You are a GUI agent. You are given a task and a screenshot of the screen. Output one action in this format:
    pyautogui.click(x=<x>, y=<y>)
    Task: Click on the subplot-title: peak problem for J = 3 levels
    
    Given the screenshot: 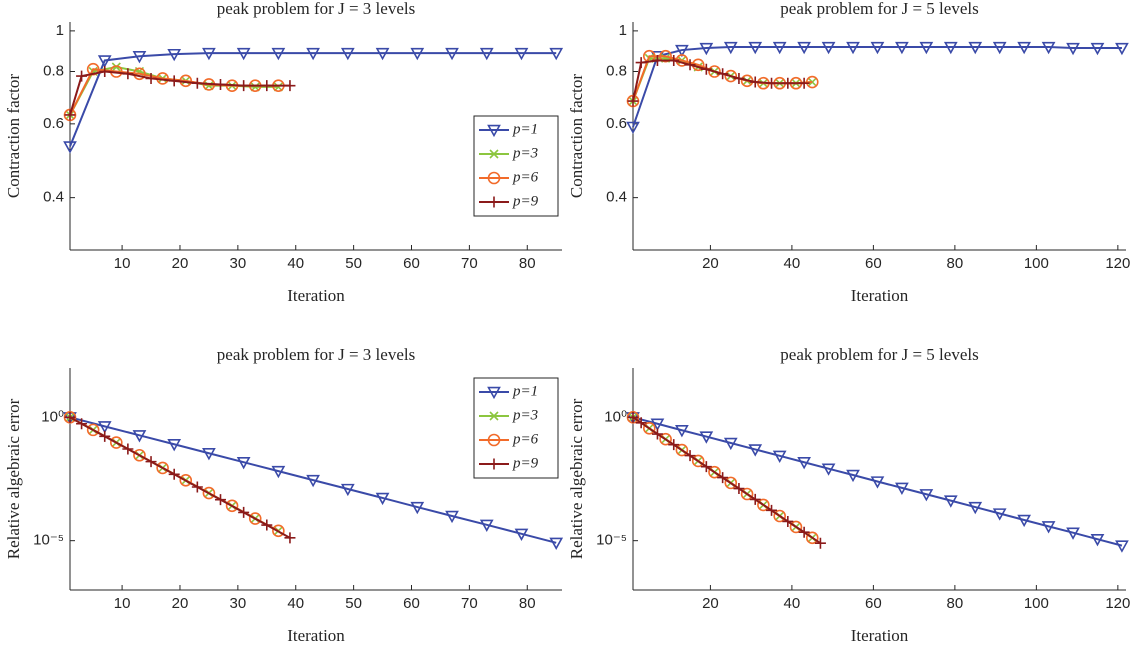 What is the action you would take?
    pyautogui.click(x=316, y=9)
    